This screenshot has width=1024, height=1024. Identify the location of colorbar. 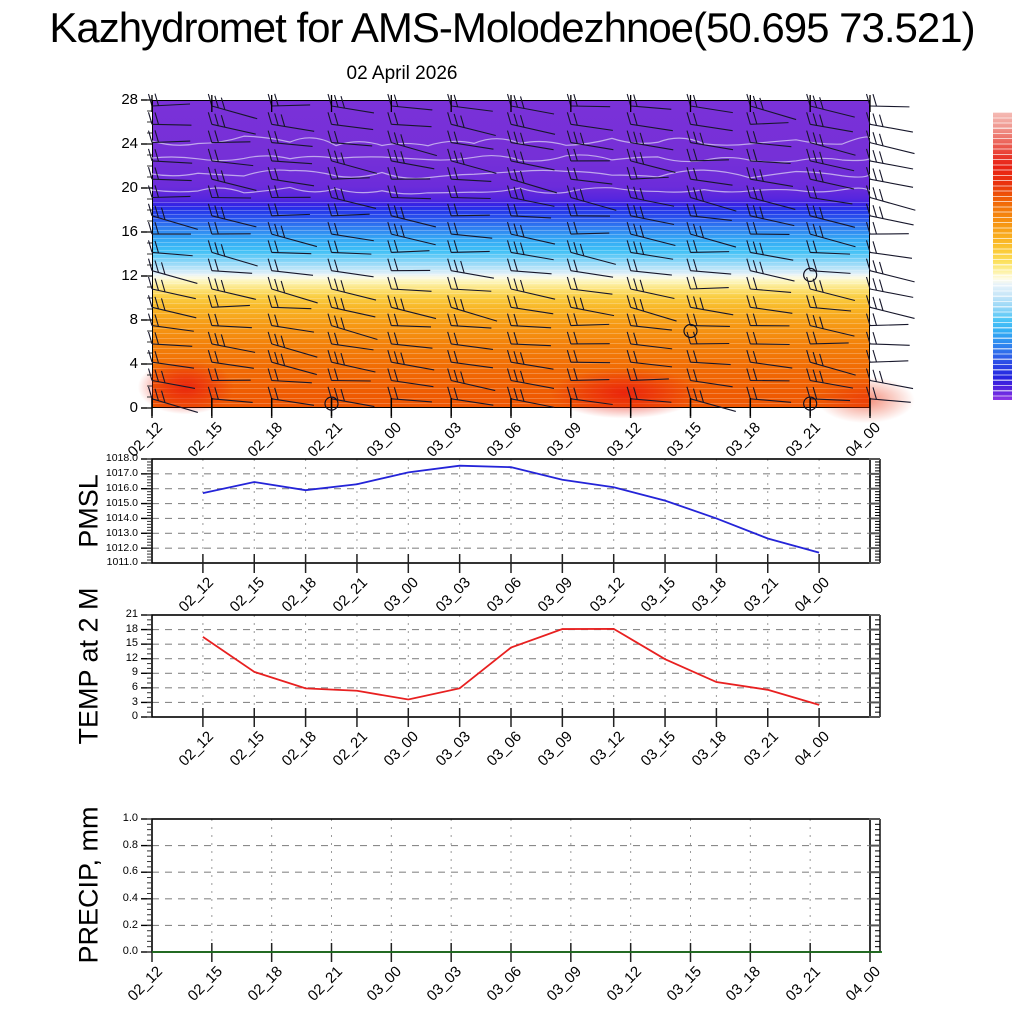
(1002, 256).